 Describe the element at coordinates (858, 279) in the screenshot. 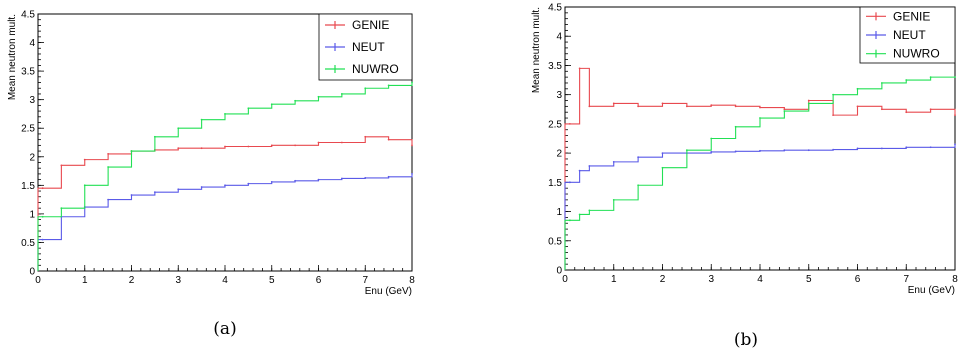

I see `x-tick-label: 6` at that location.